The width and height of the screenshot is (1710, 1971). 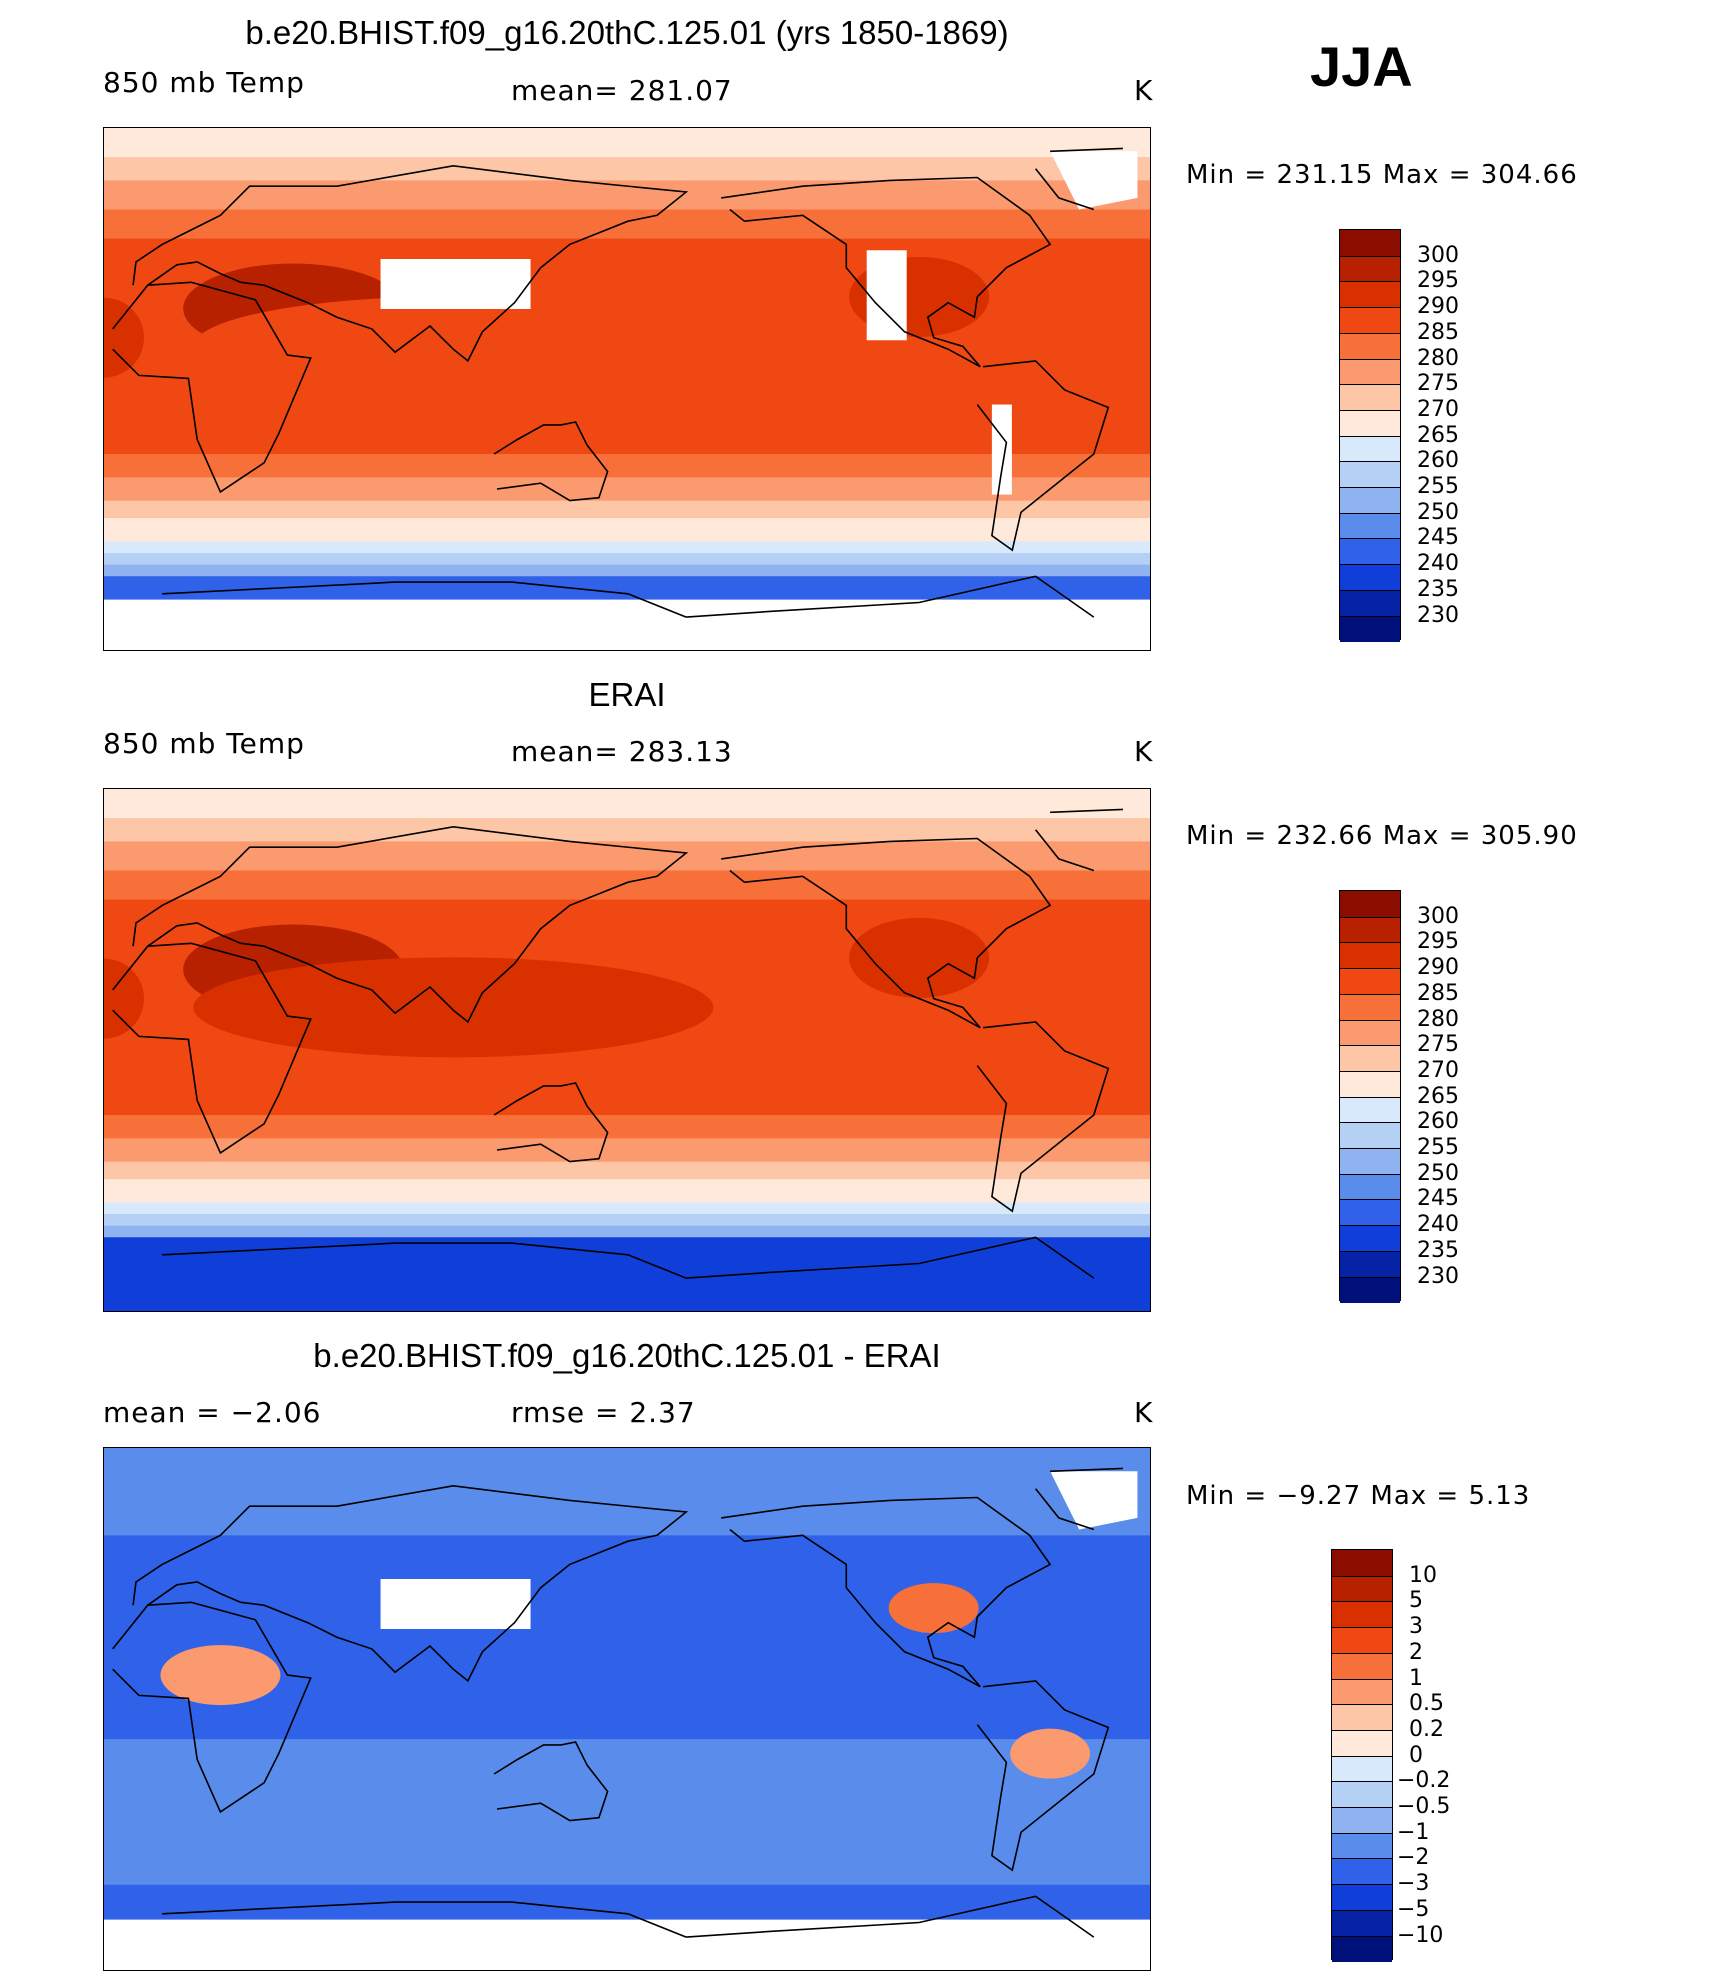 I want to click on colorbar-tick-label: 0.5, so click(x=1426, y=1704).